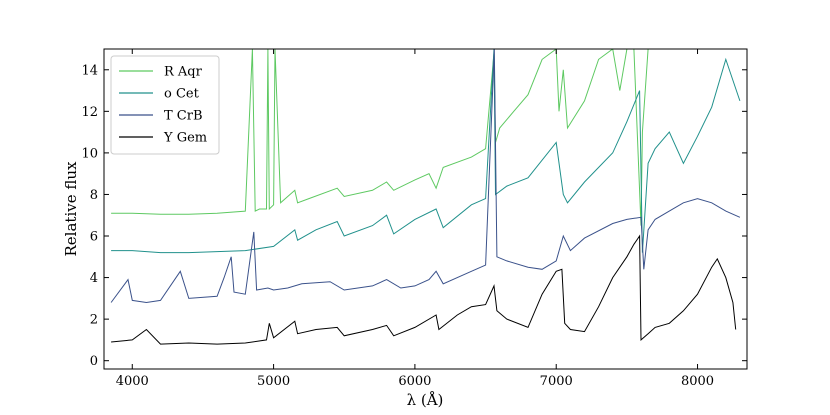 Image resolution: width=830 pixels, height=415 pixels. I want to click on y-axis-label: Relative flux, so click(71, 209).